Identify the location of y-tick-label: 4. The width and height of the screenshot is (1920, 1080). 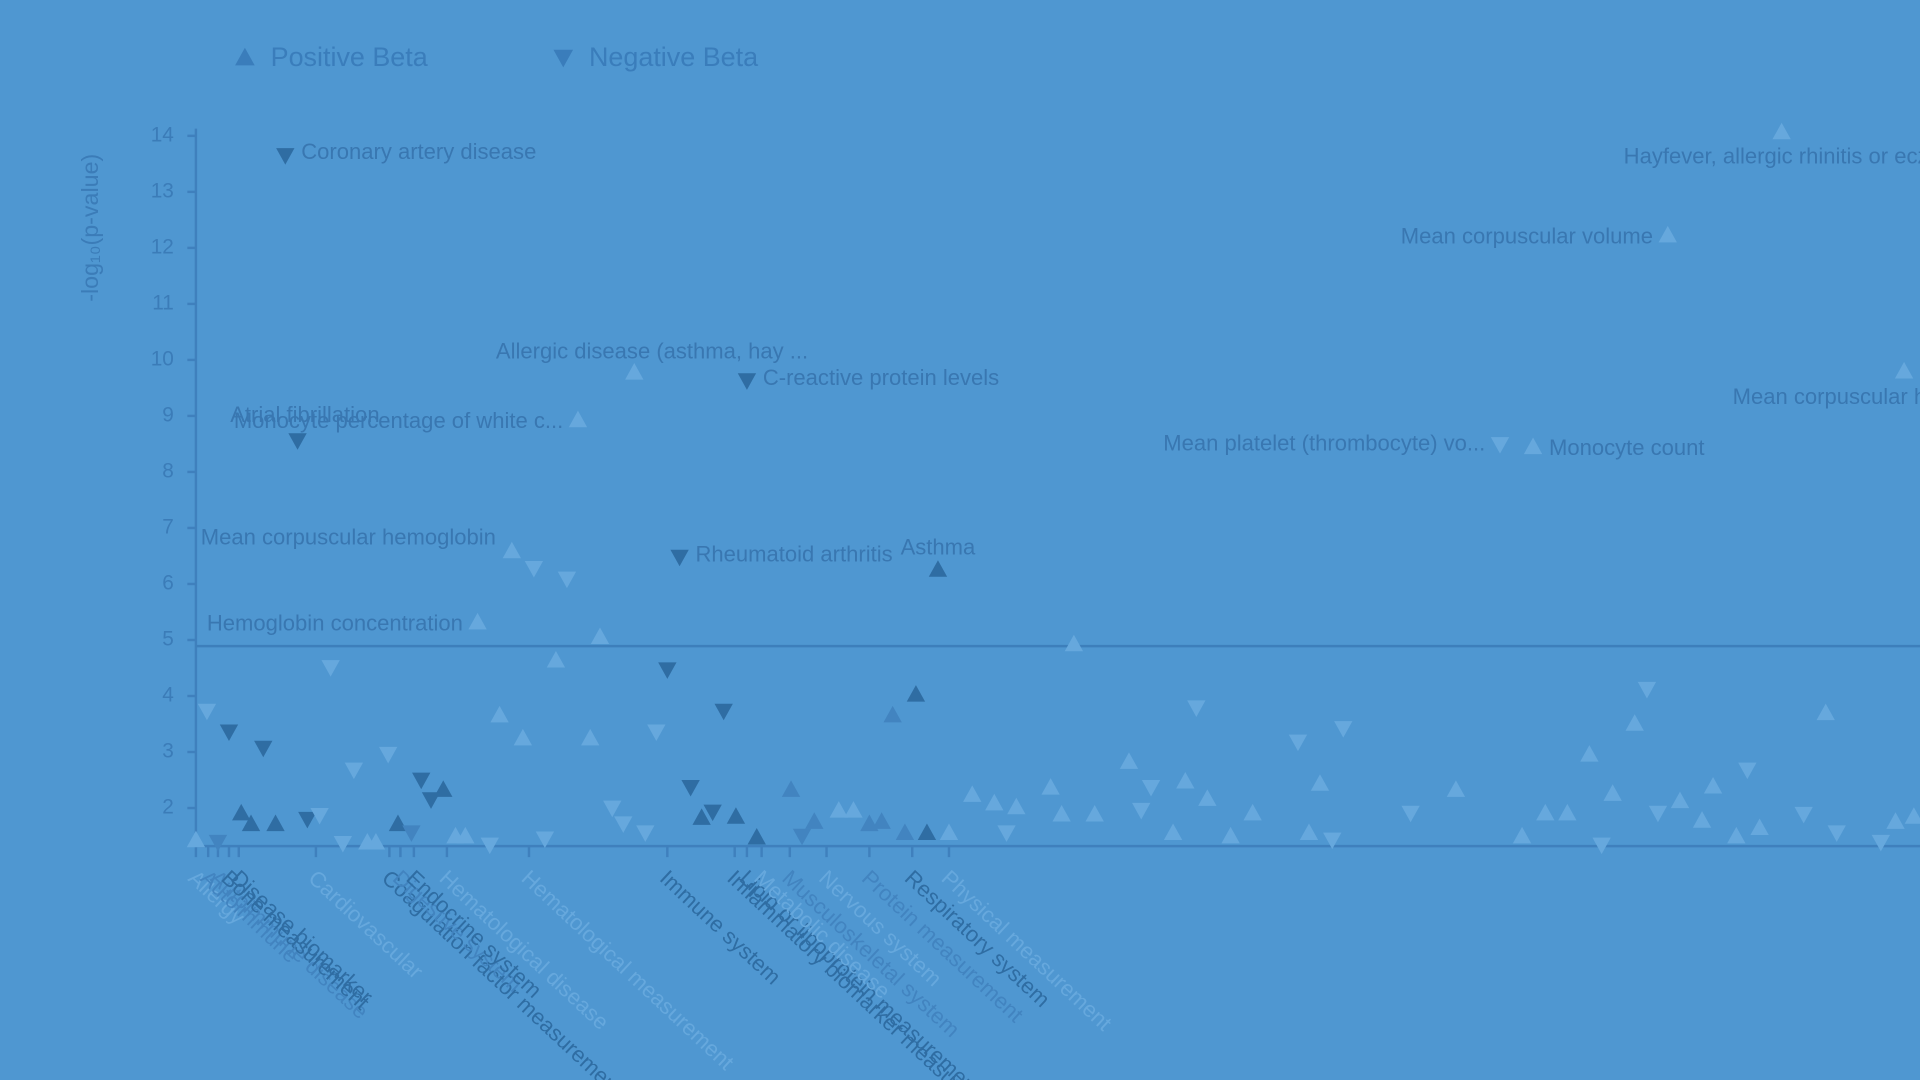
(168, 695).